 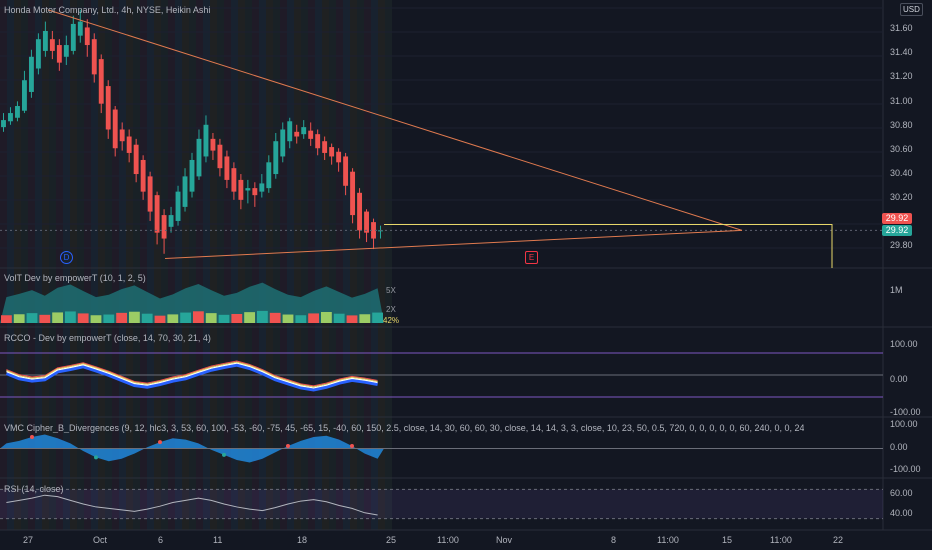 What do you see at coordinates (531, 257) in the screenshot?
I see `earnings-marker: E` at bounding box center [531, 257].